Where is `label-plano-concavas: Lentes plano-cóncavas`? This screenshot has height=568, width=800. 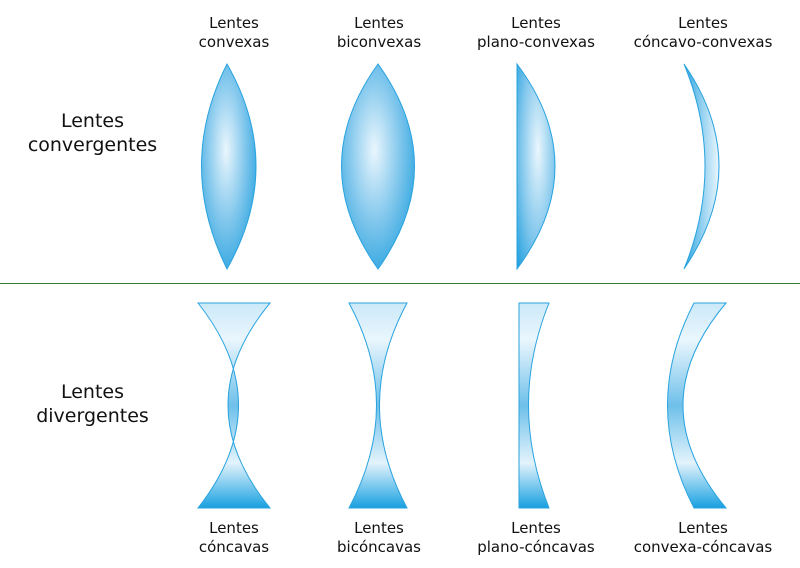 label-plano-concavas: Lentes plano-cóncavas is located at coordinates (536, 538).